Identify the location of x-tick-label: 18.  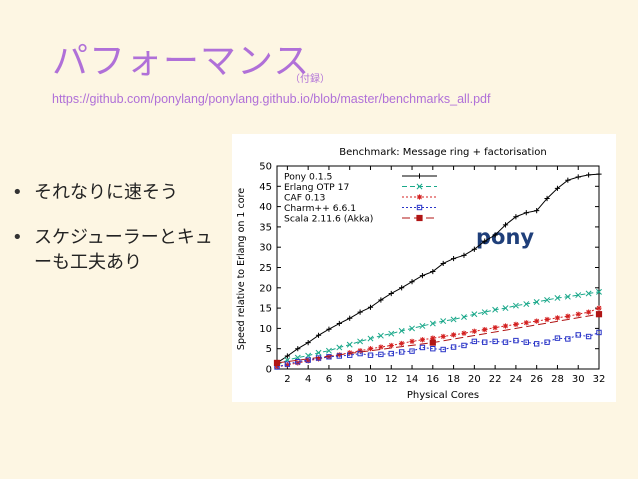
(453, 379).